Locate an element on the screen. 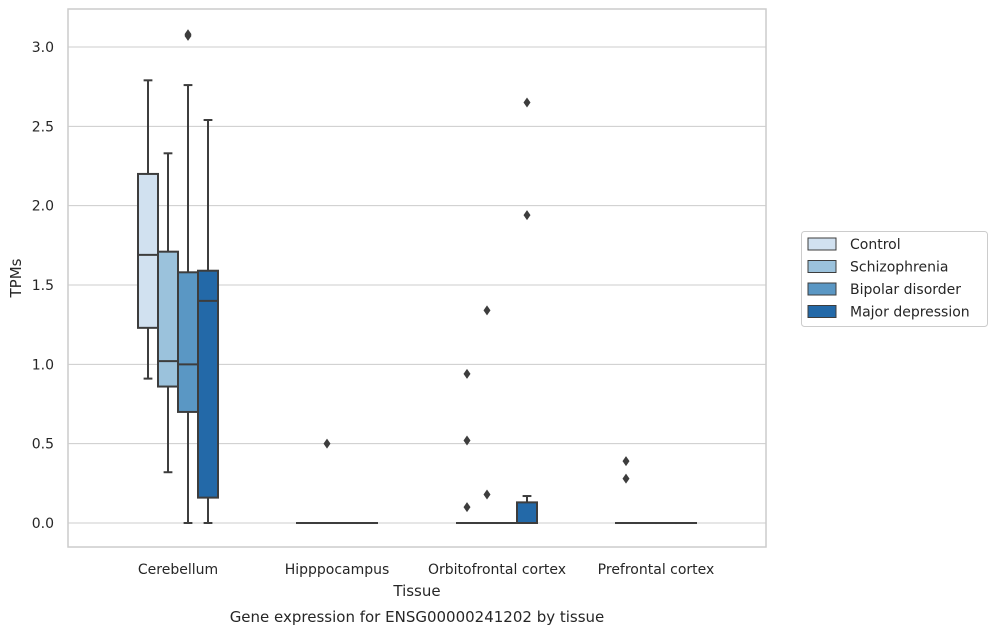 This screenshot has width=997, height=634. legend-label: Major depression is located at coordinates (910, 313).